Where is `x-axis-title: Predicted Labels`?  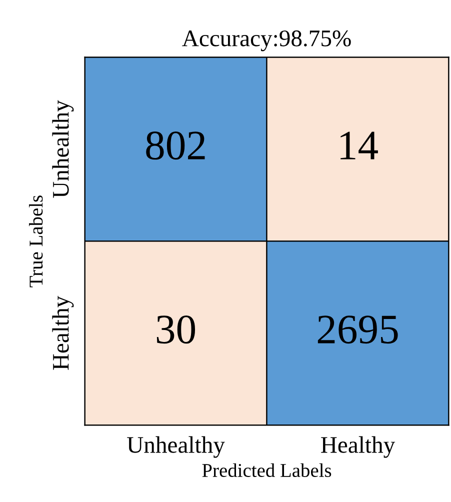 x-axis-title: Predicted Labels is located at coordinates (267, 470).